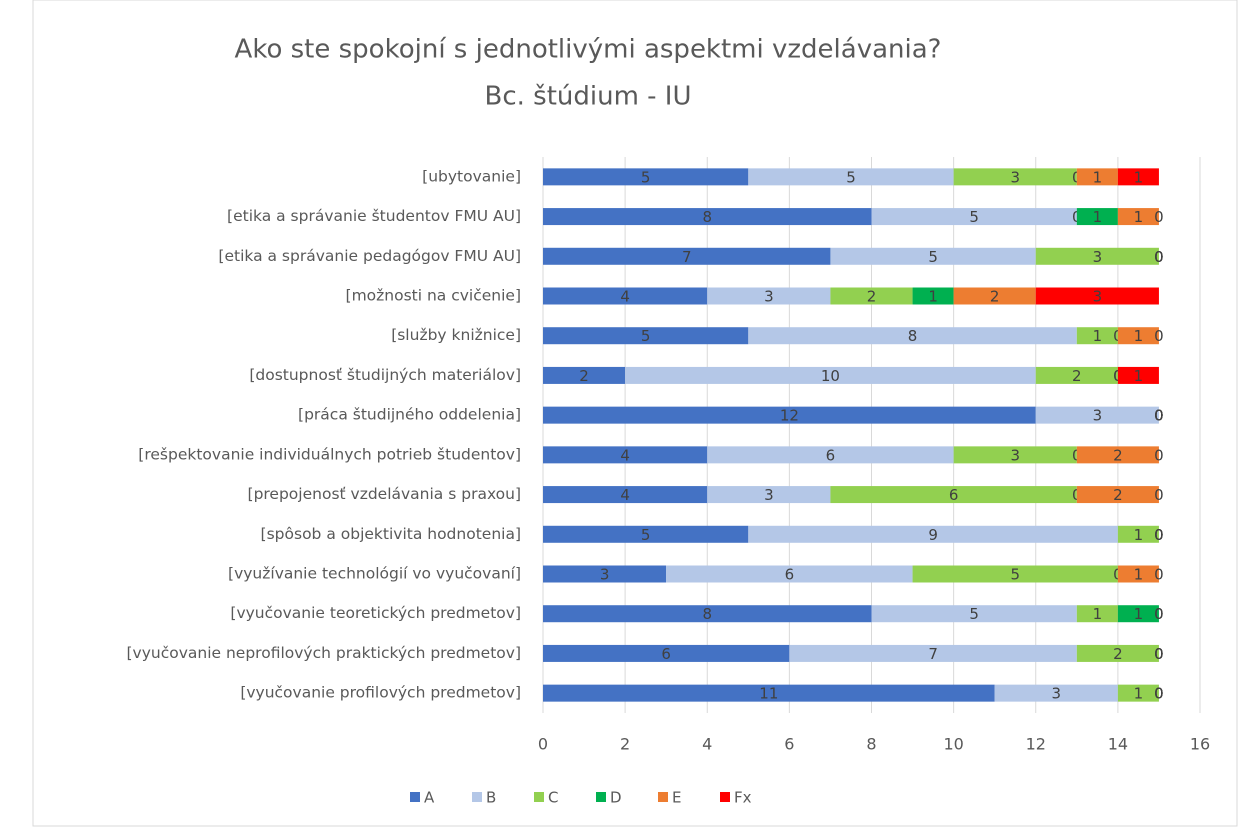  What do you see at coordinates (369, 256) in the screenshot?
I see `category-label: [etika a správanie pedagógov FMU AU]` at bounding box center [369, 256].